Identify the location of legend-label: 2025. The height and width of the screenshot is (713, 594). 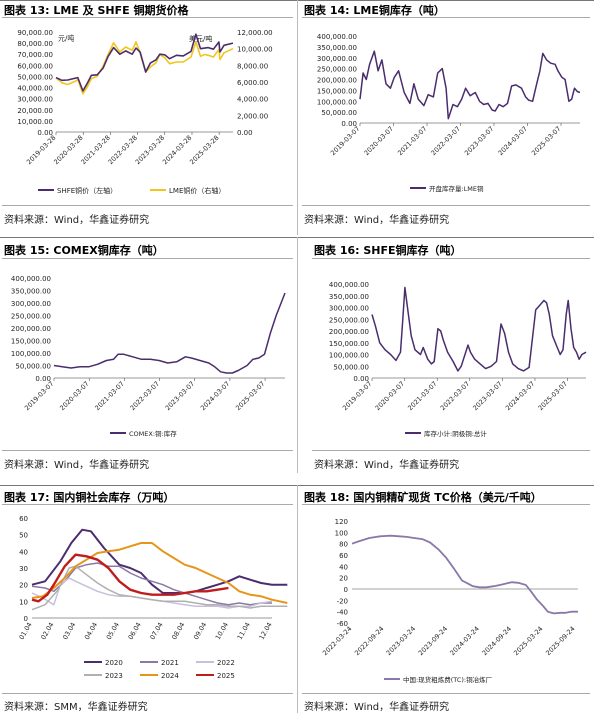
(226, 676).